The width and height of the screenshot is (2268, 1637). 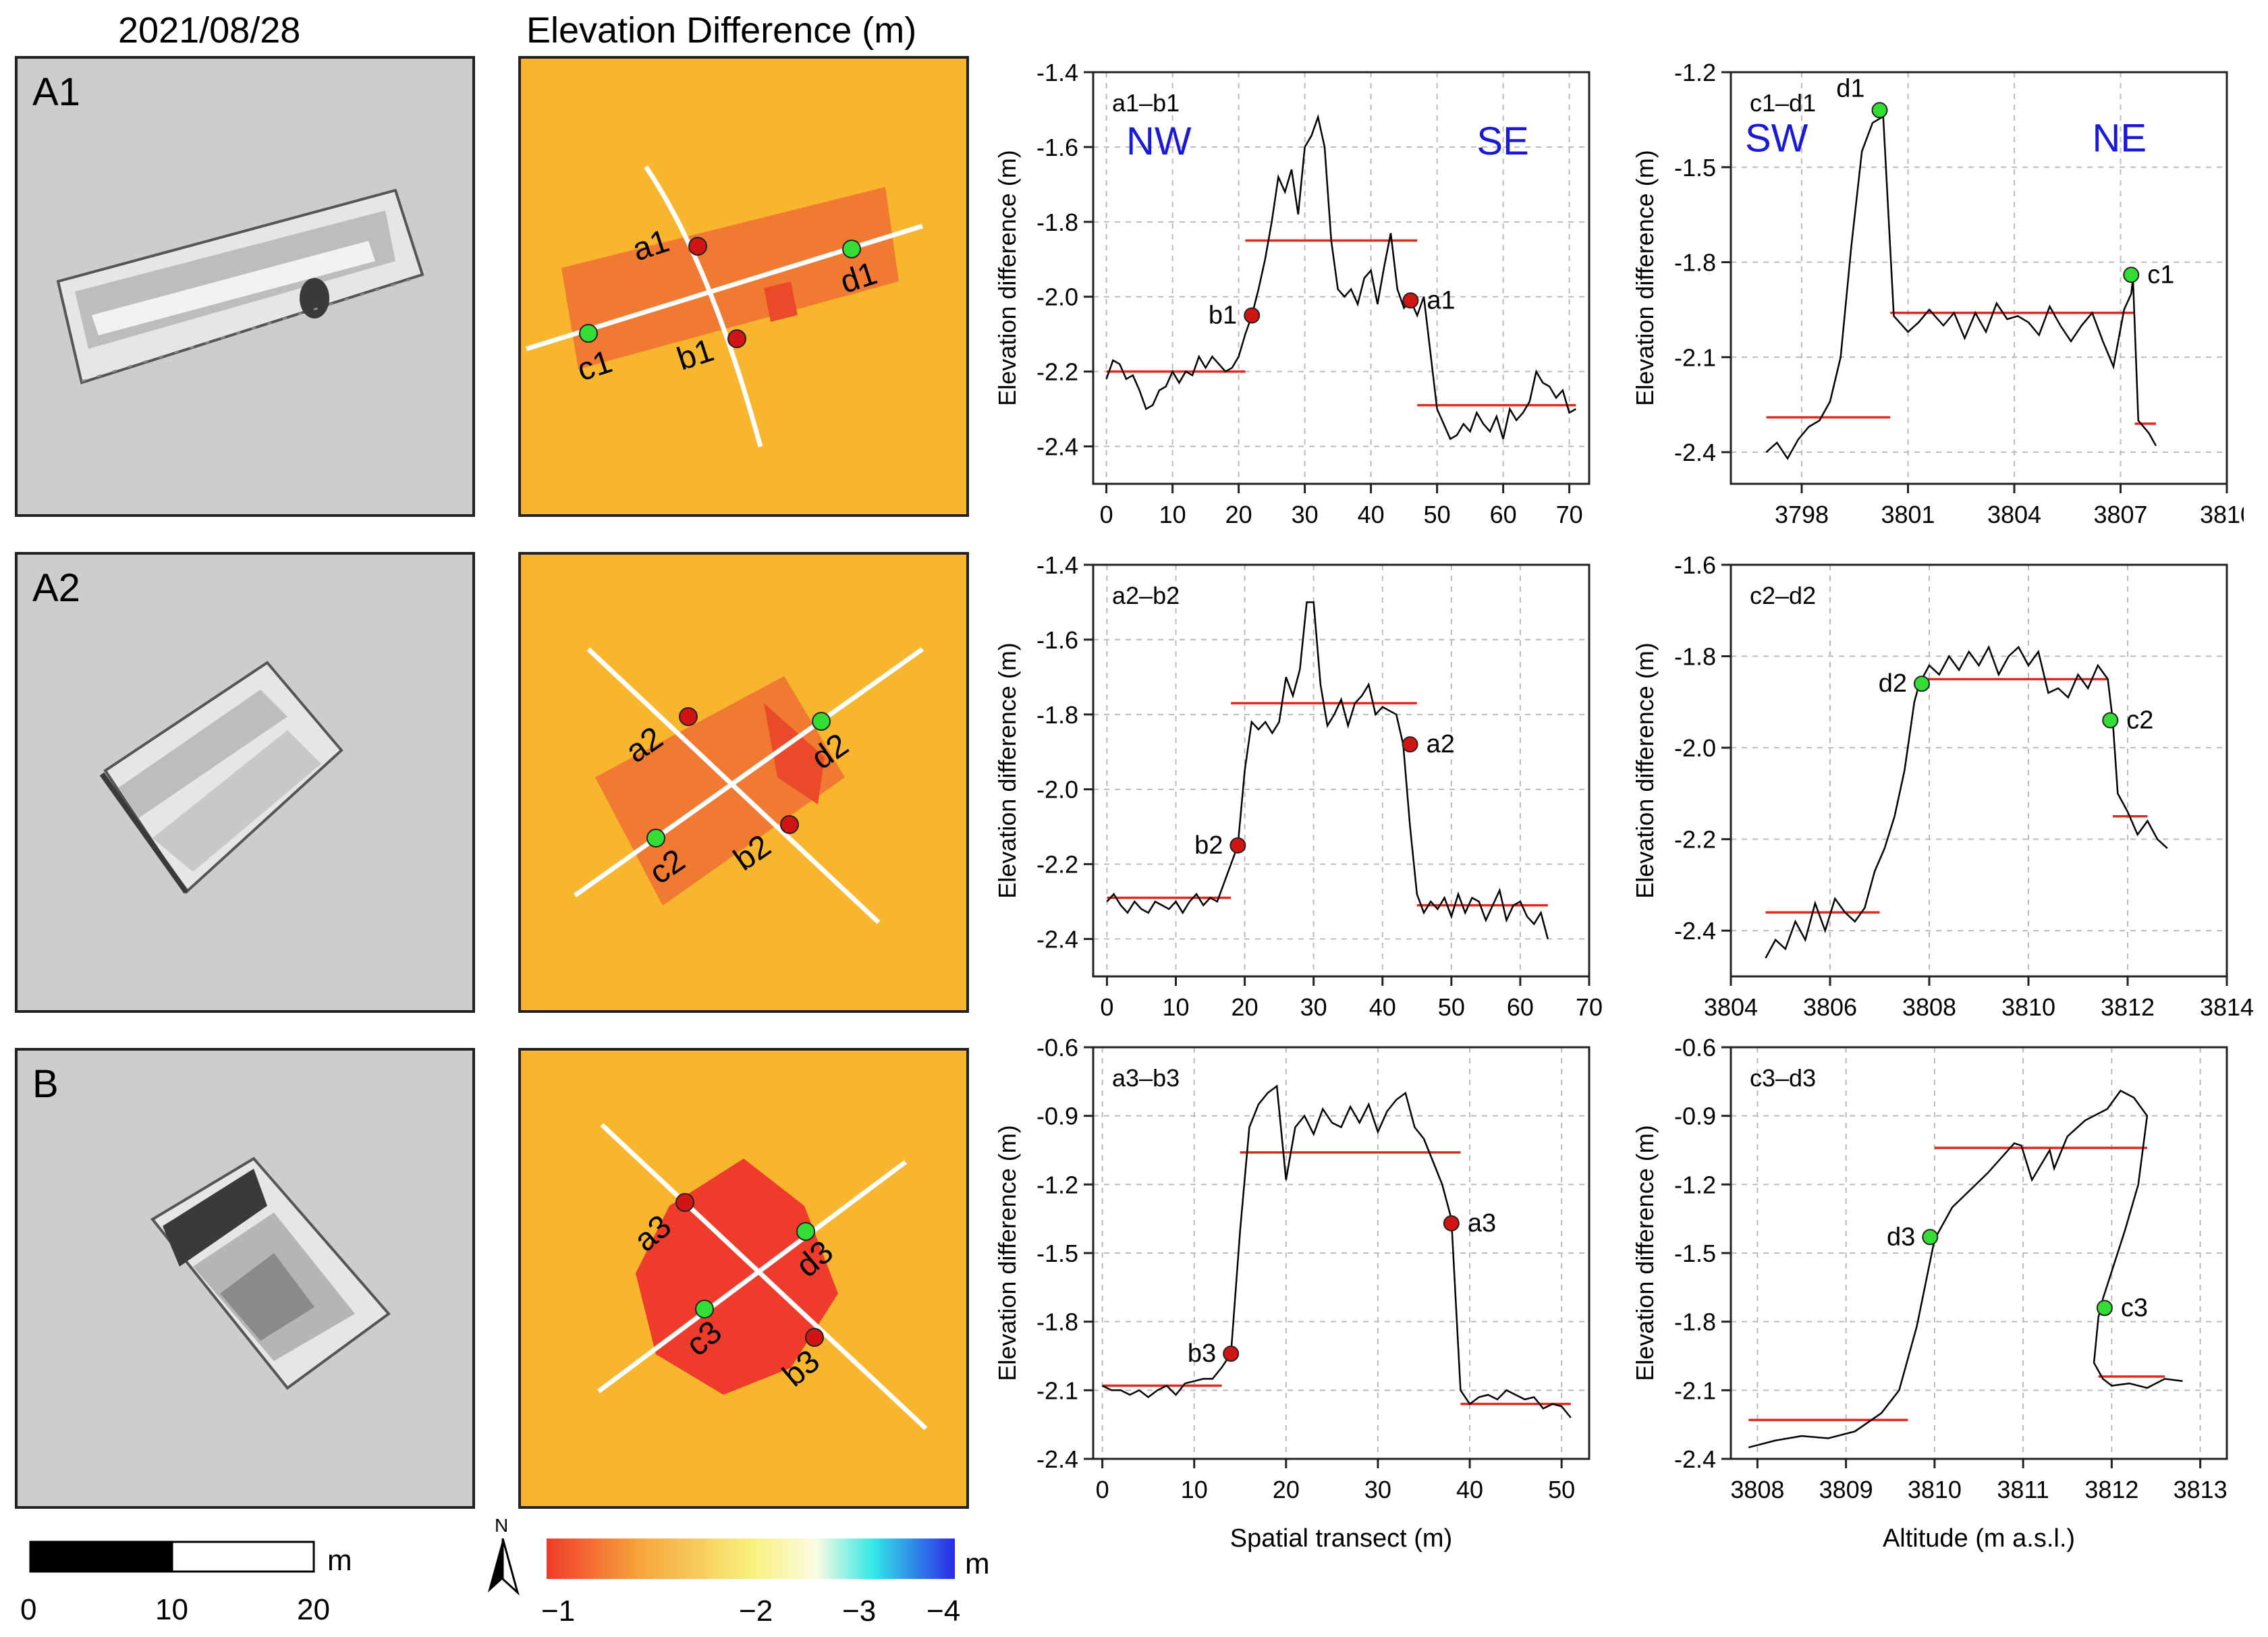 I want to click on scale-unit: m, so click(x=339, y=1560).